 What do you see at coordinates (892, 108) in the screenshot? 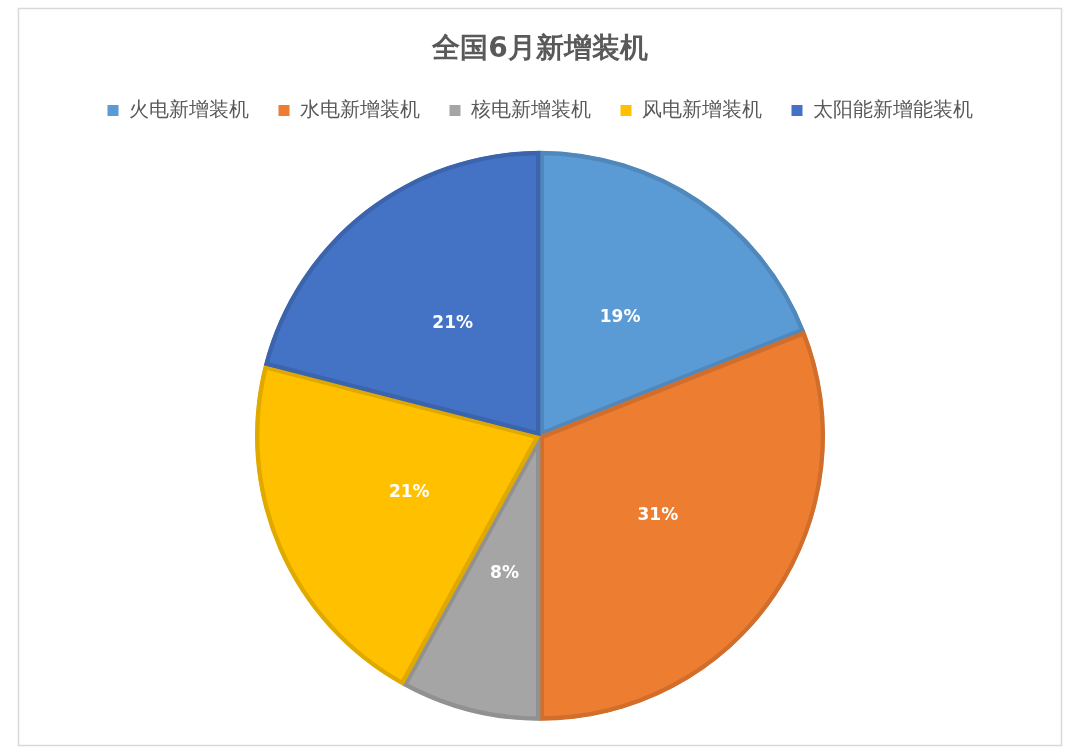
I see `legend-label: 太阳能新增能装机` at bounding box center [892, 108].